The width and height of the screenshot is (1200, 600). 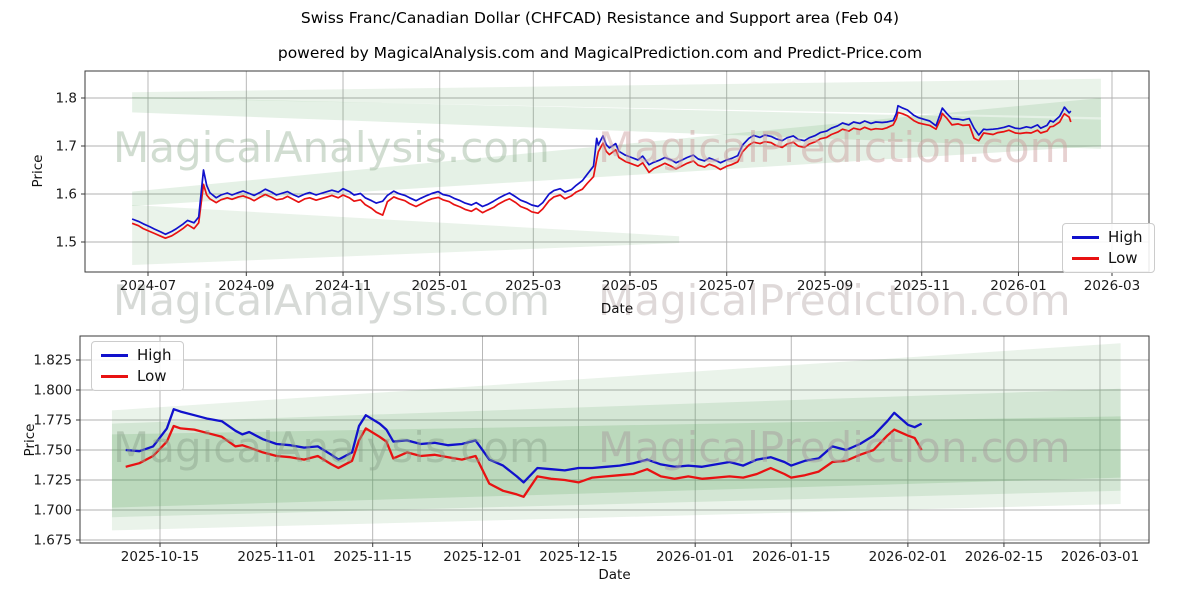 What do you see at coordinates (834, 300) in the screenshot?
I see `axis-watermark: MagicalPrediction.com` at bounding box center [834, 300].